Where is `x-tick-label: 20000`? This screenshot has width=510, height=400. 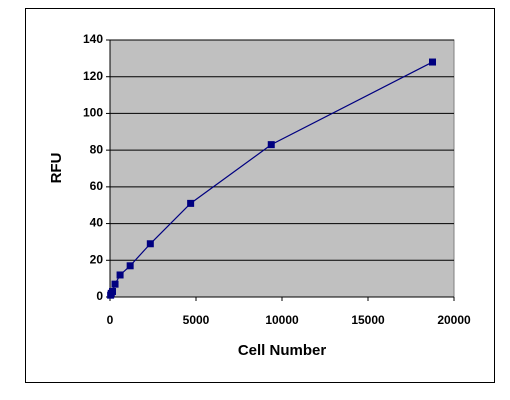
x-tick-label: 20000 is located at coordinates (454, 320).